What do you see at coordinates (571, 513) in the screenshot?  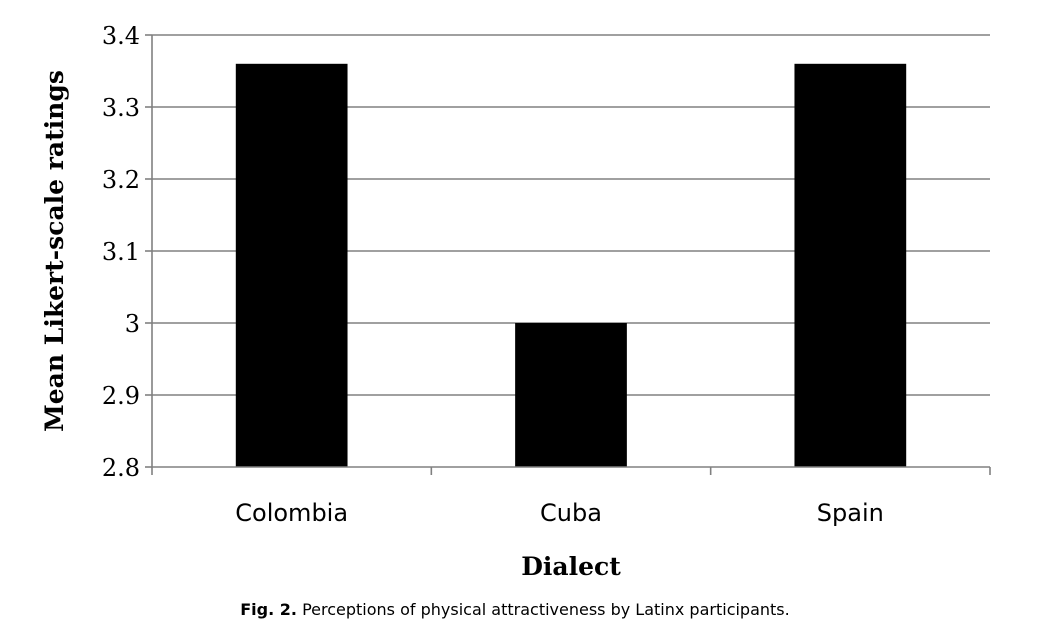 I see `x-tick-label: Cuba` at bounding box center [571, 513].